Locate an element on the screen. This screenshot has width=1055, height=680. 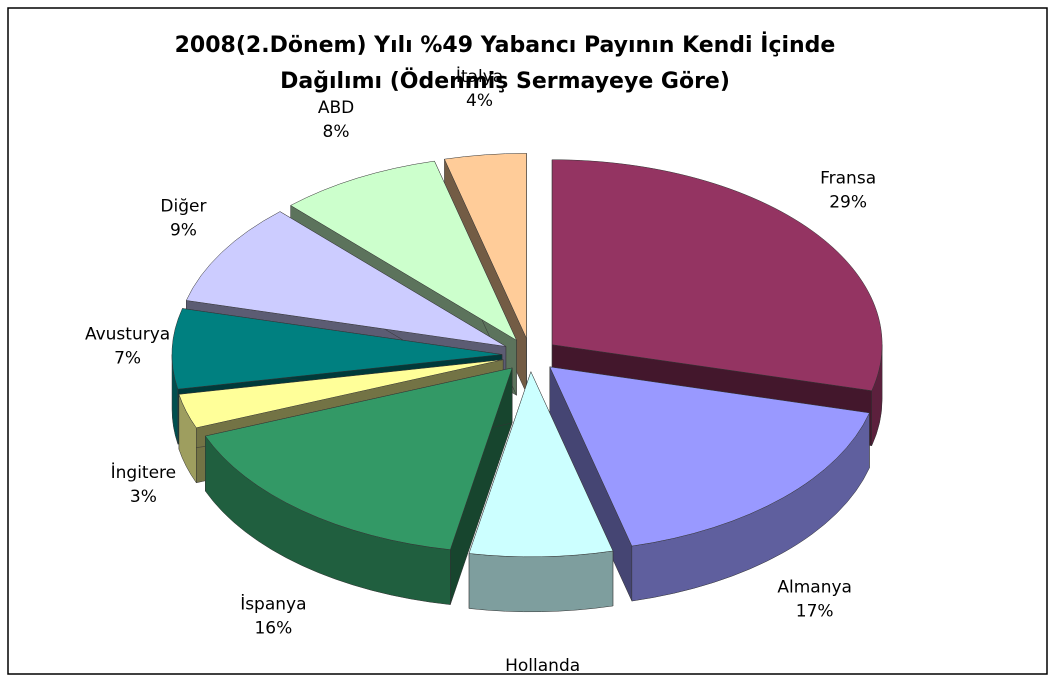
category-label: ABD is located at coordinates (336, 108).